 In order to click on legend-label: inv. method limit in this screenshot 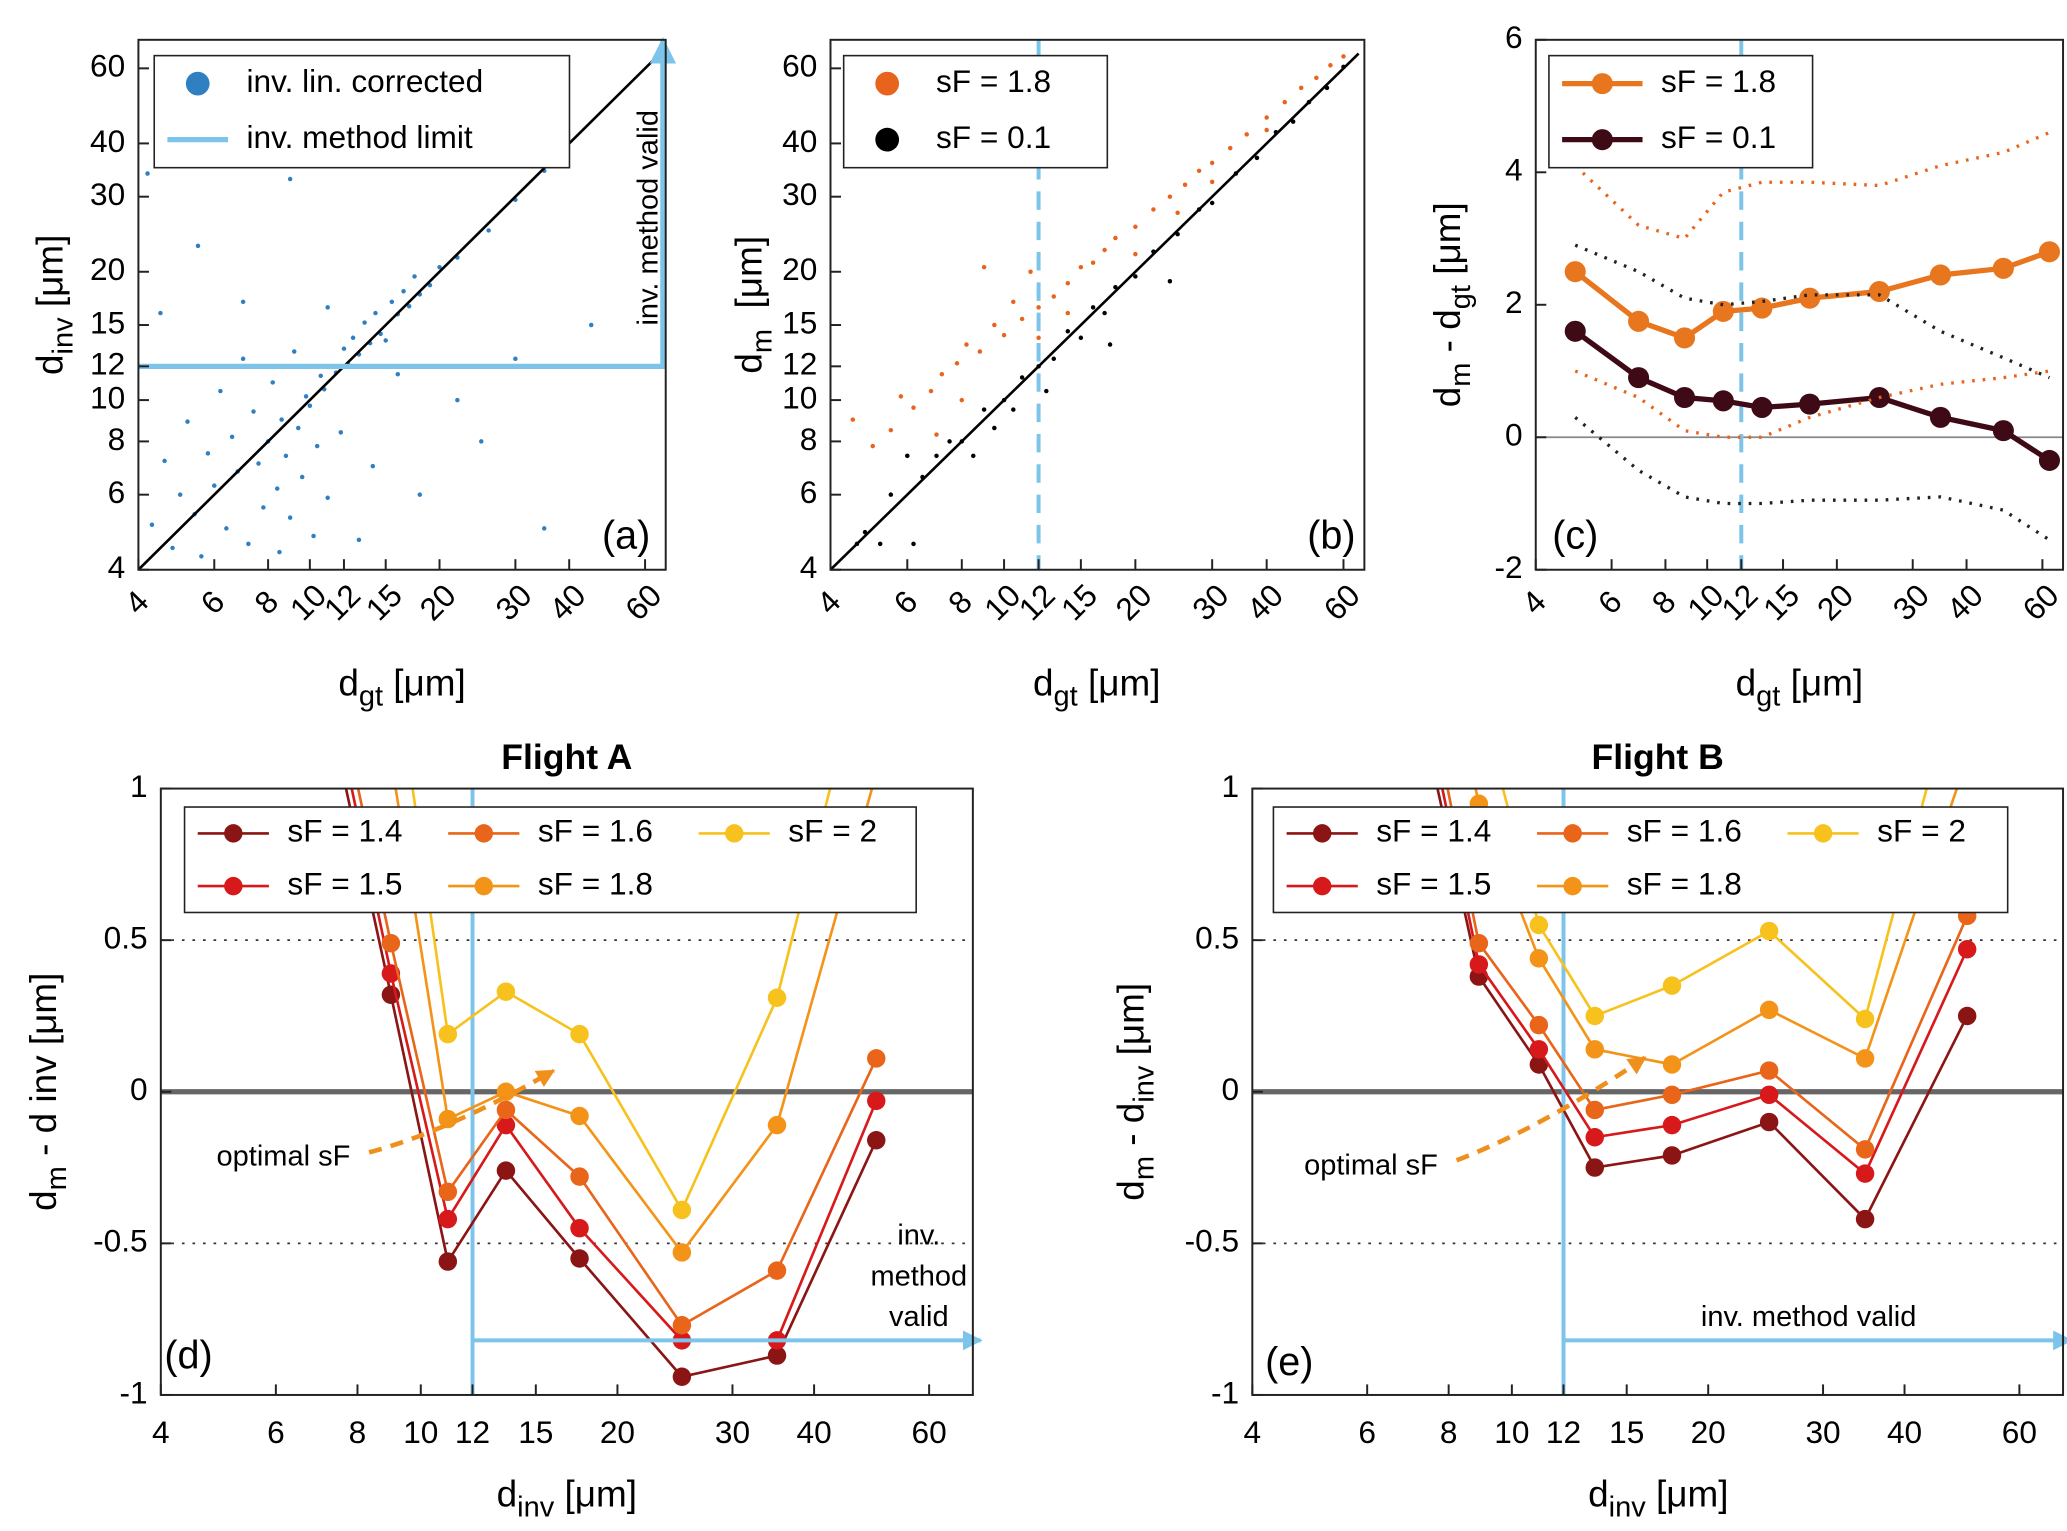, I will do `click(360, 137)`.